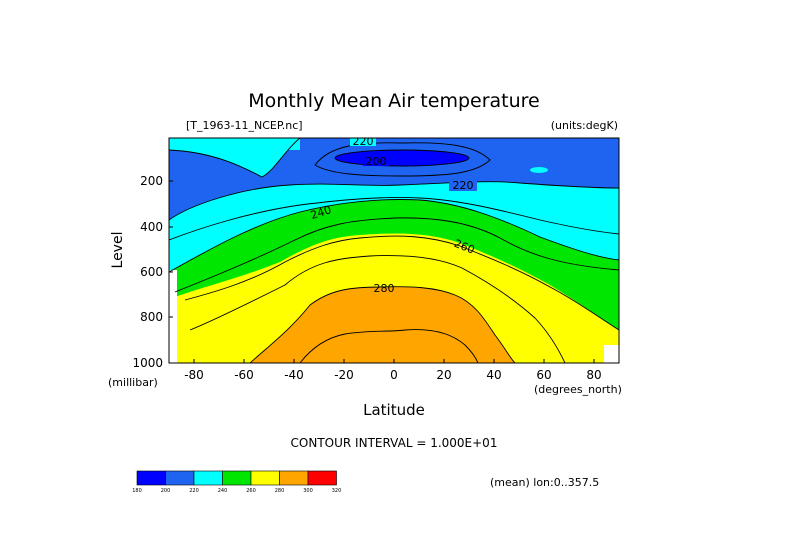 Image resolution: width=789 pixels, height=558 pixels. What do you see at coordinates (394, 443) in the screenshot?
I see `contour-interval: CONTOUR INTERVAL = 1.000E+01` at bounding box center [394, 443].